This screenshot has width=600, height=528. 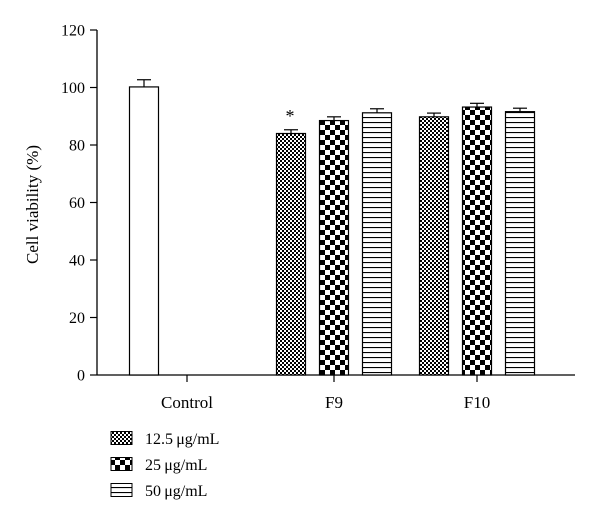 What do you see at coordinates (77, 146) in the screenshot?
I see `y-tick-label: 80` at bounding box center [77, 146].